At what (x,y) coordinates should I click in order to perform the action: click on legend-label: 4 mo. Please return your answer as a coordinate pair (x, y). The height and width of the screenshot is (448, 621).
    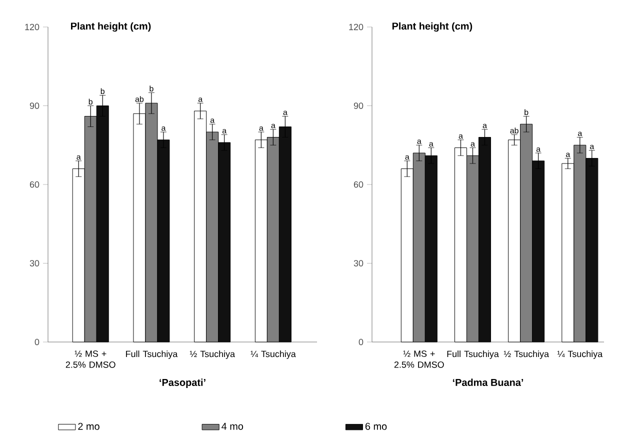
    Looking at the image, I should click on (233, 426).